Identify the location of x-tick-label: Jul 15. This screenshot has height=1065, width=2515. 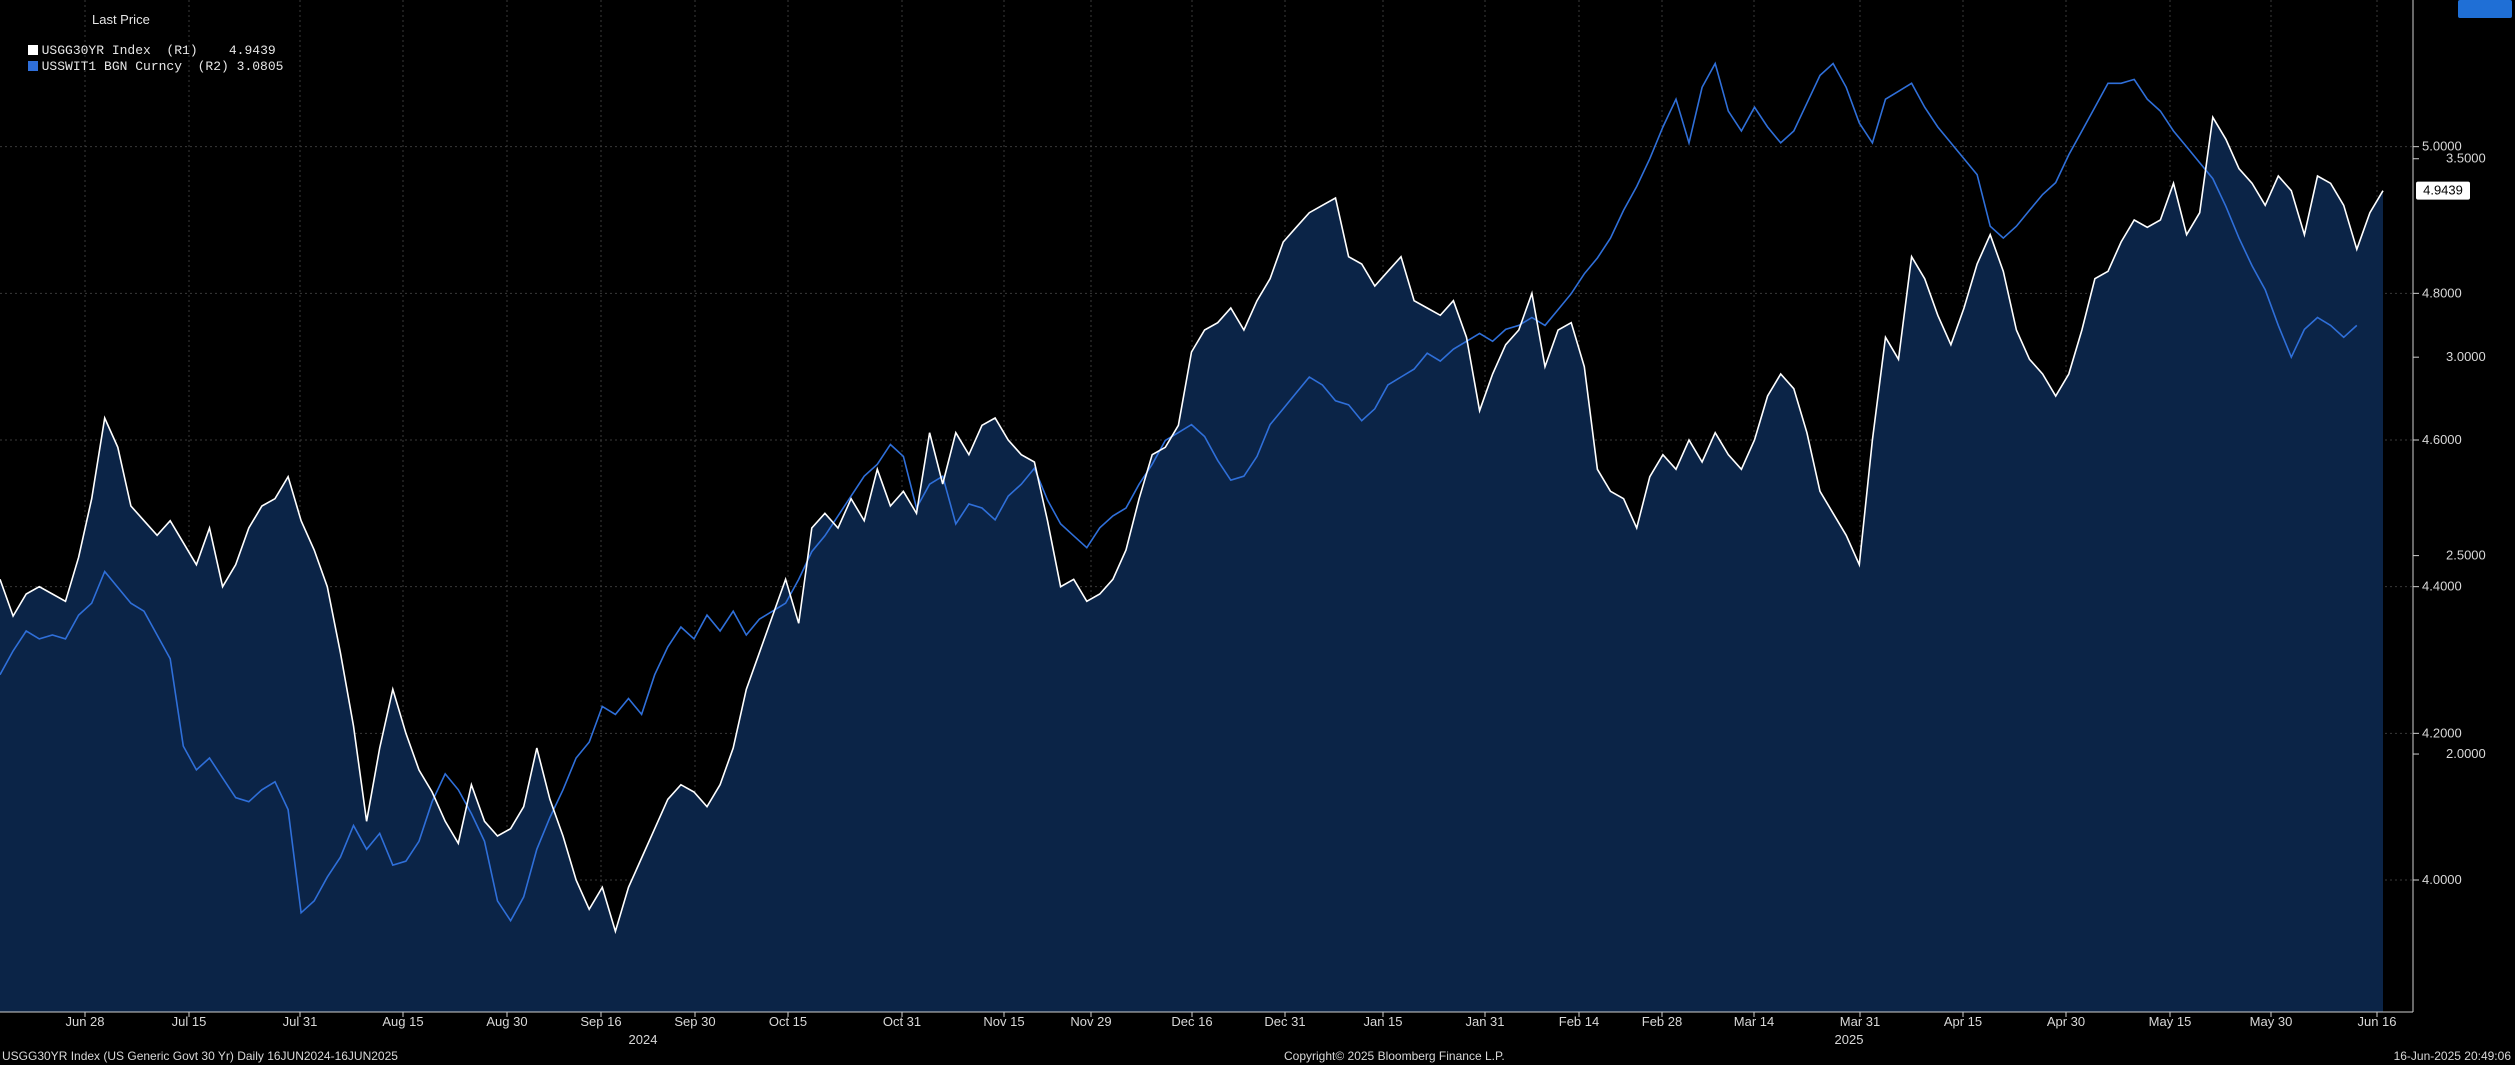
(189, 1021).